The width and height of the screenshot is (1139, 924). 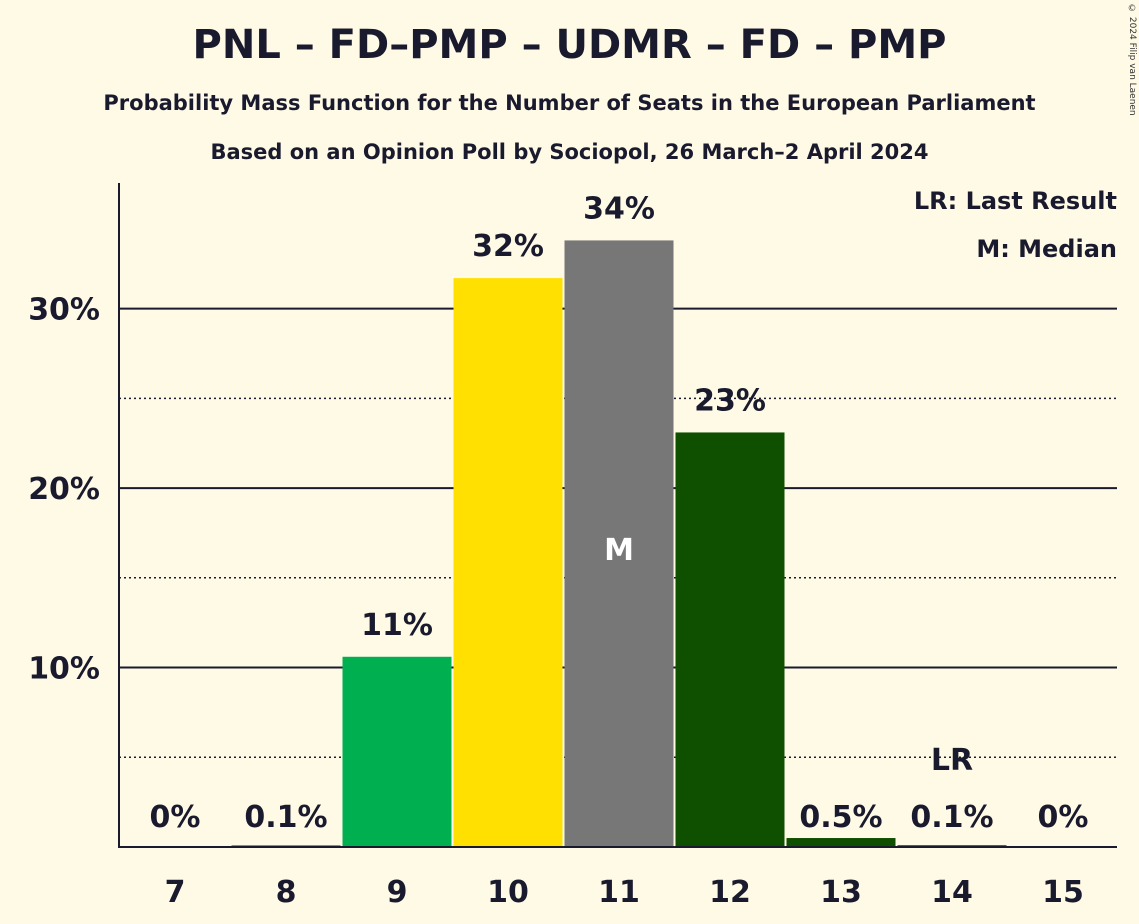 What do you see at coordinates (1046, 249) in the screenshot?
I see `legend-median: M: Median` at bounding box center [1046, 249].